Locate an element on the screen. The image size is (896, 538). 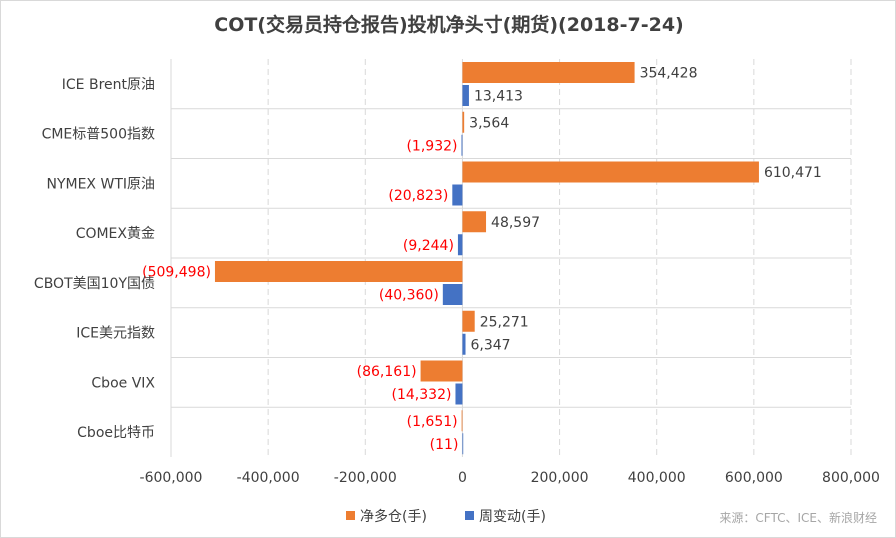
x-tick-label: 800,000 is located at coordinates (851, 478).